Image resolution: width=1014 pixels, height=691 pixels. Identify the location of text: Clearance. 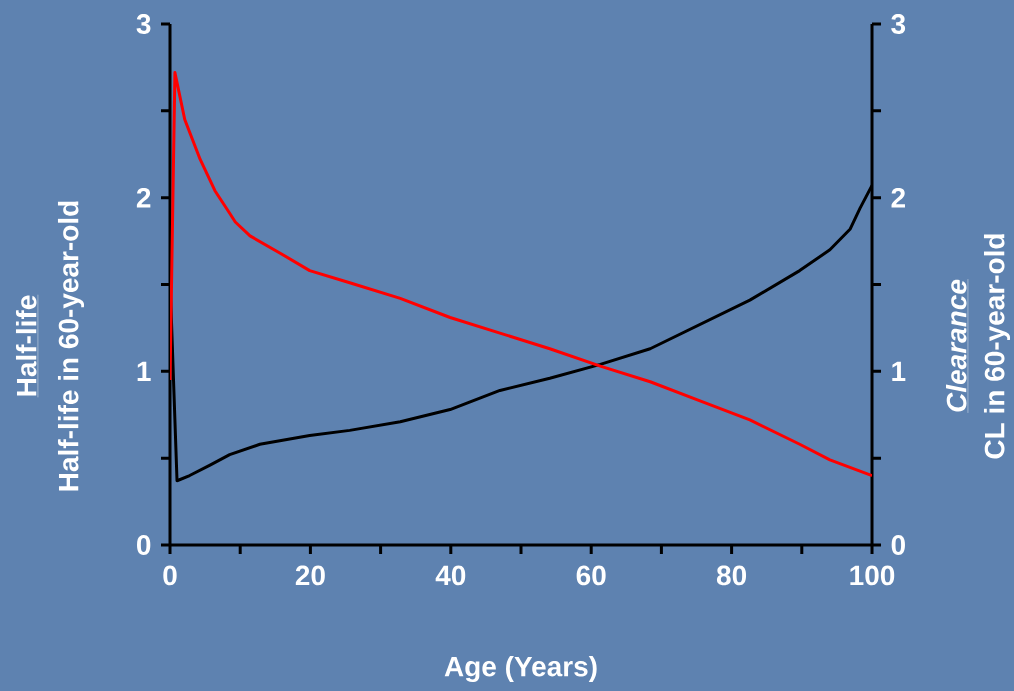
(956, 345).